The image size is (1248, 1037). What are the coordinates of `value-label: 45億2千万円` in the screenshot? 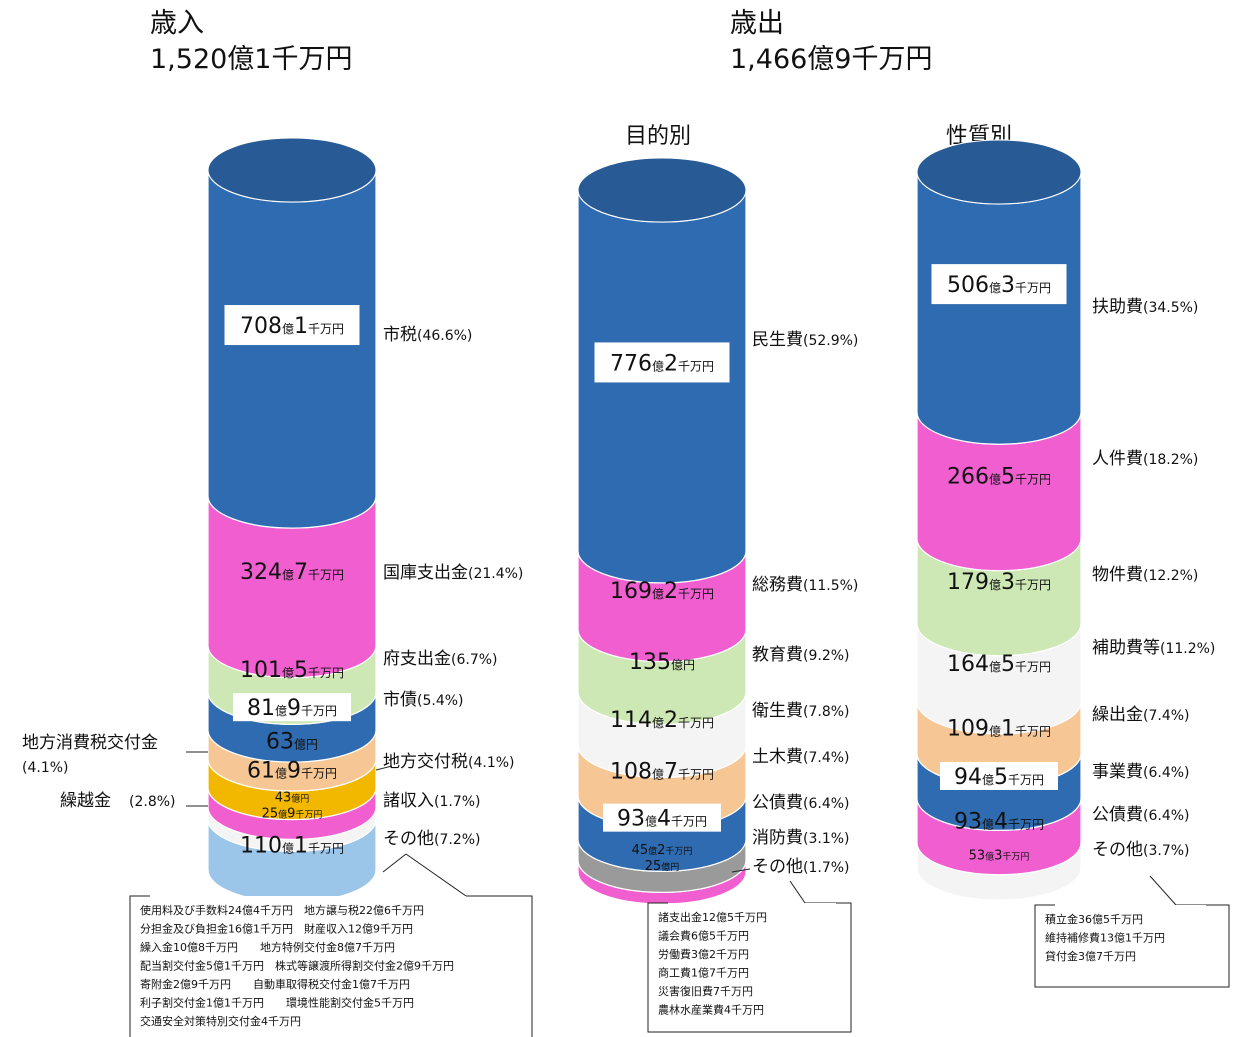 It's located at (662, 850).